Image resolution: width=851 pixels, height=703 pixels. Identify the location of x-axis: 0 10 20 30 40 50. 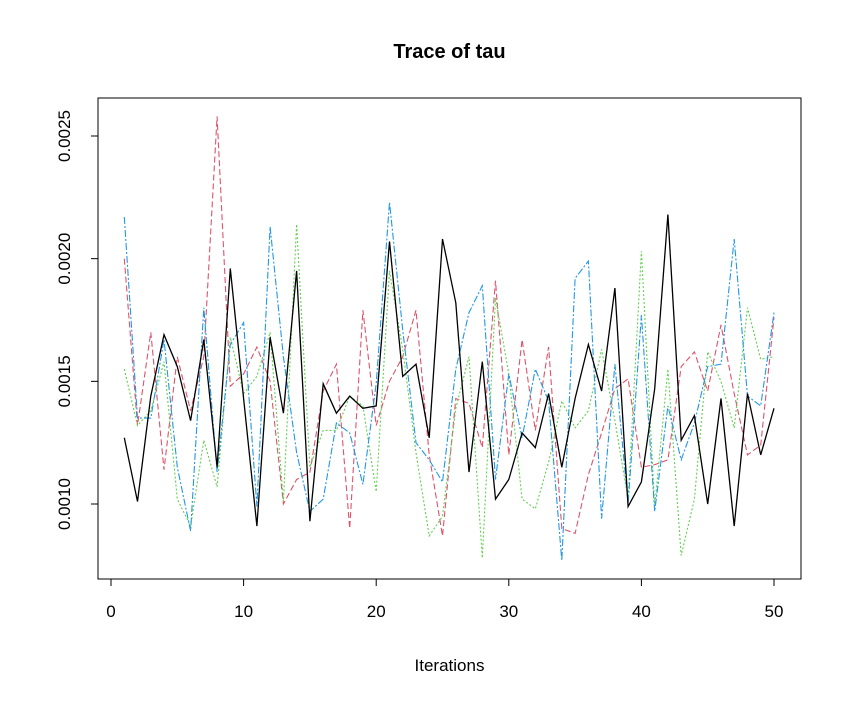
(445, 599).